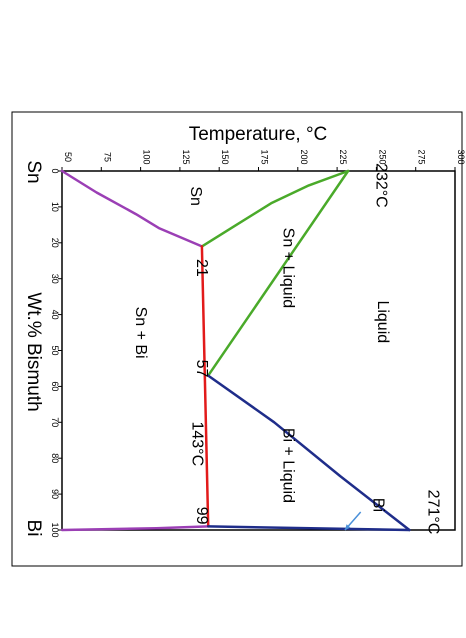  What do you see at coordinates (68, 157) in the screenshot?
I see `y-tick-label-0: 50` at bounding box center [68, 157].